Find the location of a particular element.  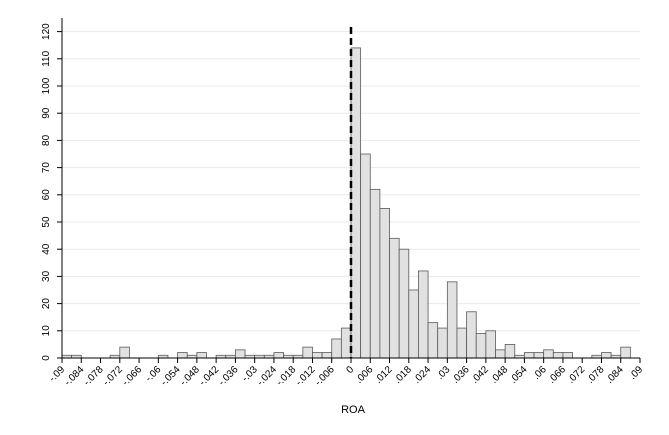

x-tick-label: .066 is located at coordinates (558, 375).